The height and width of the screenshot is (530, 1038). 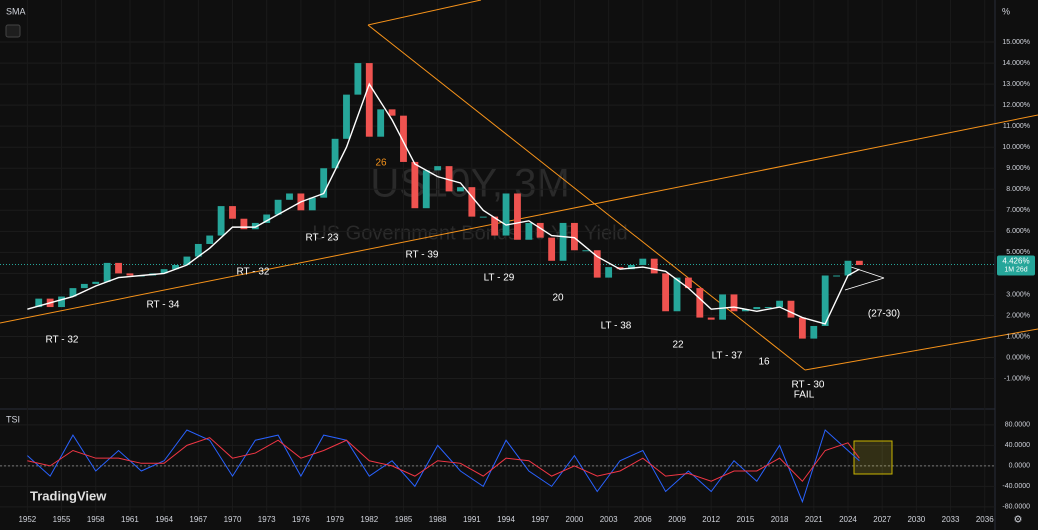 What do you see at coordinates (1018, 336) in the screenshot?
I see `y-tick-label: 1.000%` at bounding box center [1018, 336].